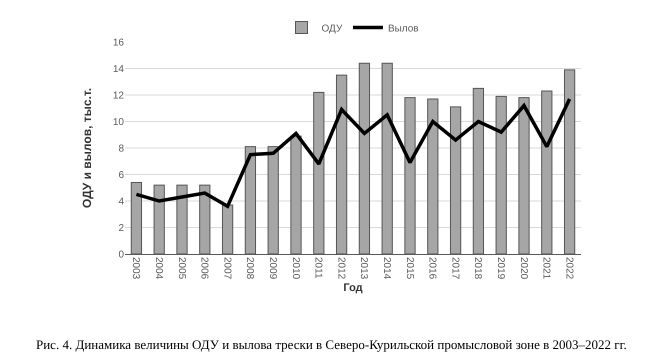 The image size is (661, 364). What do you see at coordinates (340, 268) in the screenshot?
I see `x-tick-label: 2012` at bounding box center [340, 268].